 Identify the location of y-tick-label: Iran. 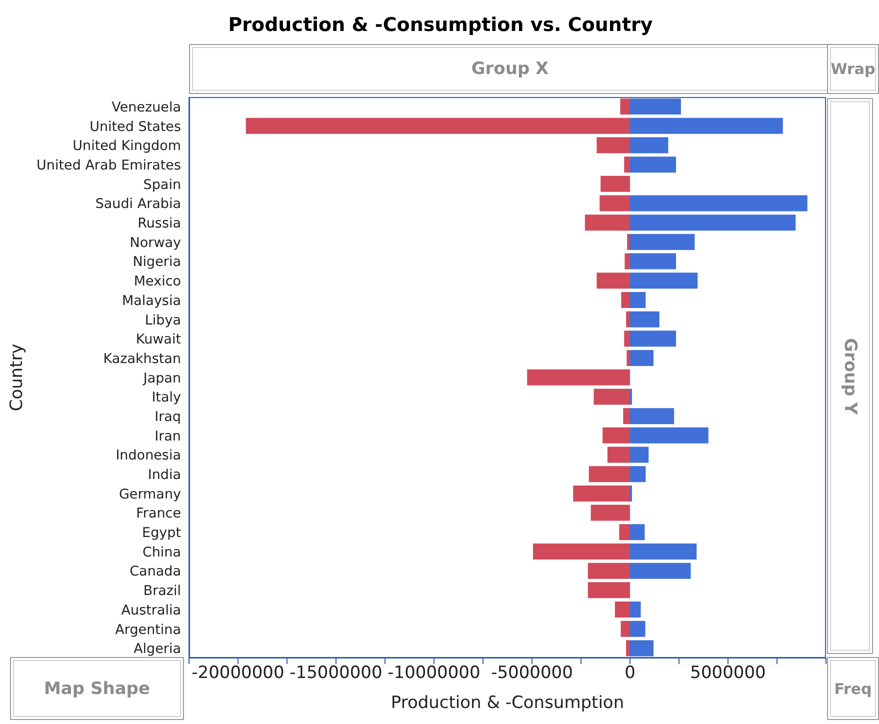
(167, 436).